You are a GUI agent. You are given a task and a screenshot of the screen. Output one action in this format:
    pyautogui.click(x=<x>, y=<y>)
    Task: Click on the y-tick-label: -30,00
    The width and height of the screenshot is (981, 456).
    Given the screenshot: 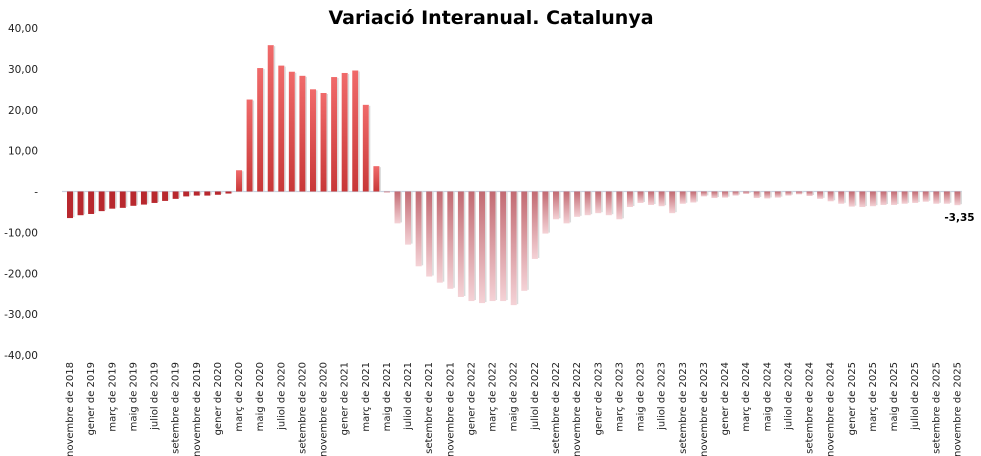 What is the action you would take?
    pyautogui.click(x=21, y=315)
    